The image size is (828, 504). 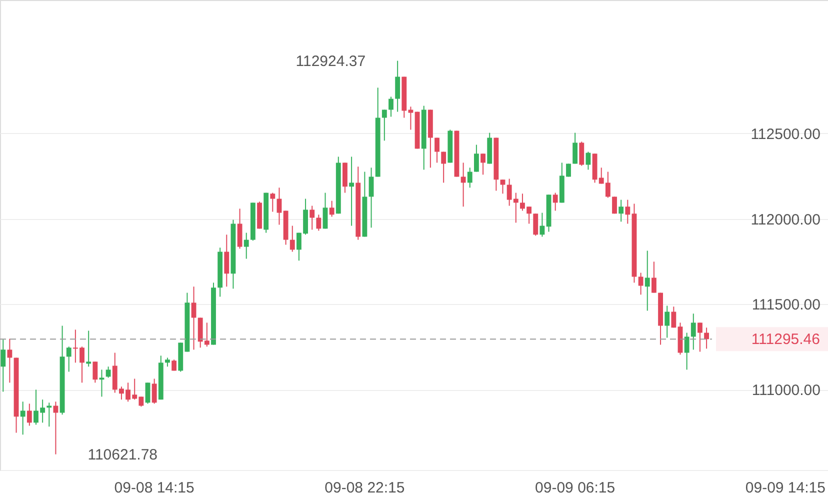 I want to click on y-tick-label: 111500.00, so click(x=786, y=305).